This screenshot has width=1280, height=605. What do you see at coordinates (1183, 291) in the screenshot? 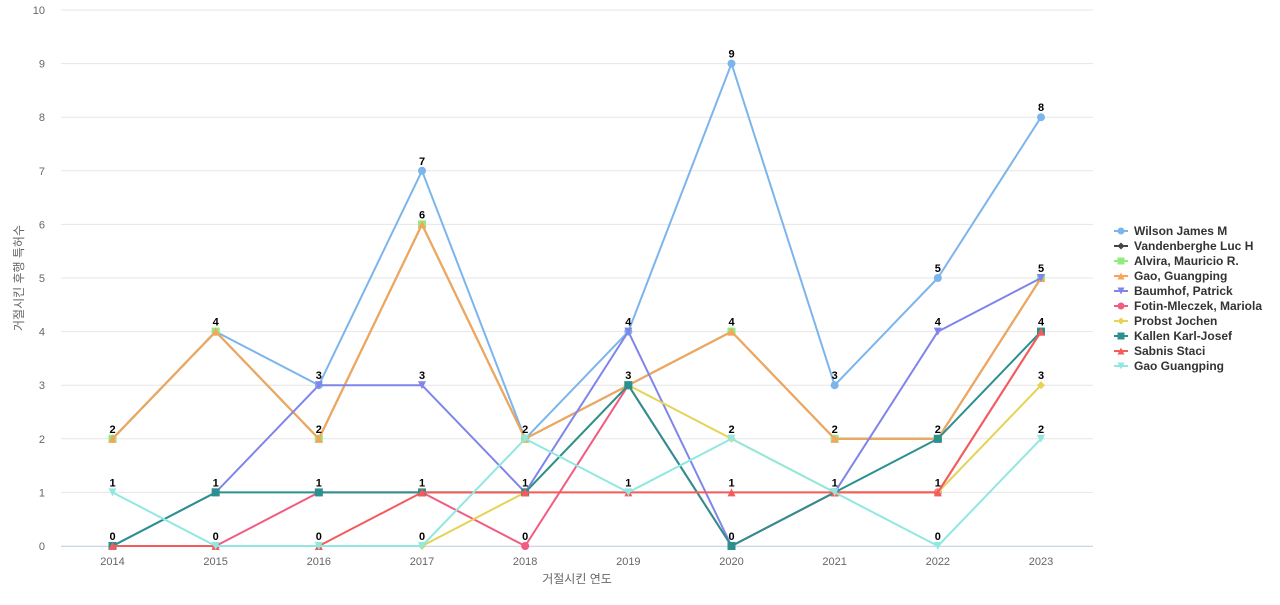
I see `legend-label: Baumhof, Patrick` at bounding box center [1183, 291].